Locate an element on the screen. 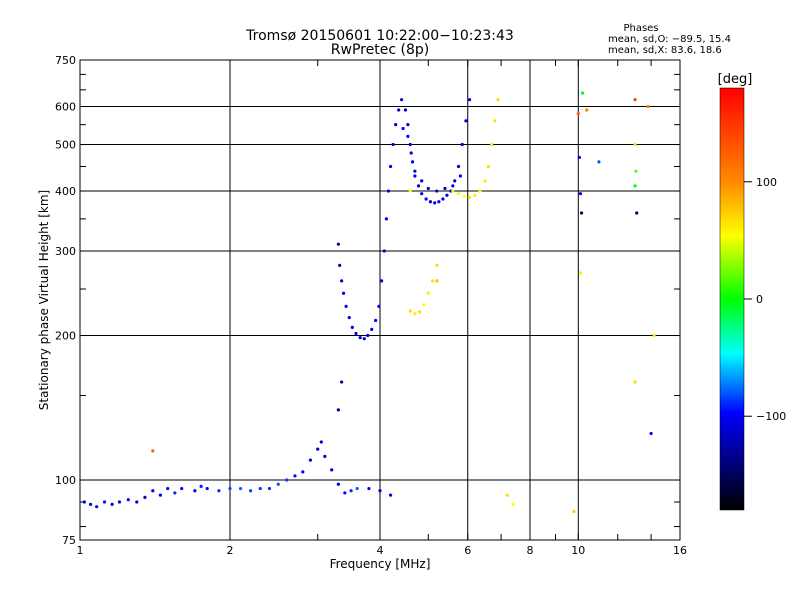 Image resolution: width=800 pixels, height=600 pixels. y-tick-label: 400 is located at coordinates (65, 191).